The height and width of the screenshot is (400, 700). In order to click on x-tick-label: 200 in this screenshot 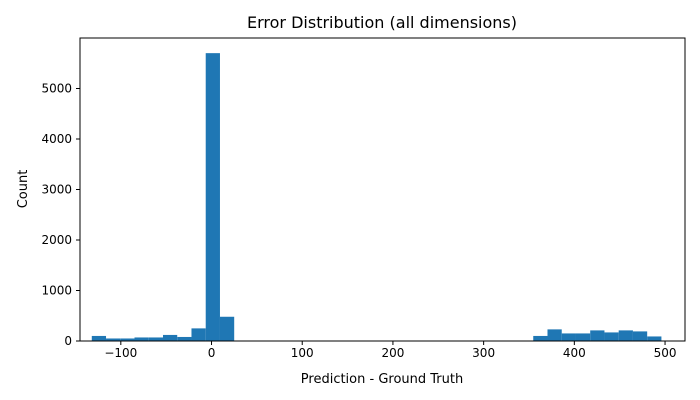, I will do `click(392, 353)`.